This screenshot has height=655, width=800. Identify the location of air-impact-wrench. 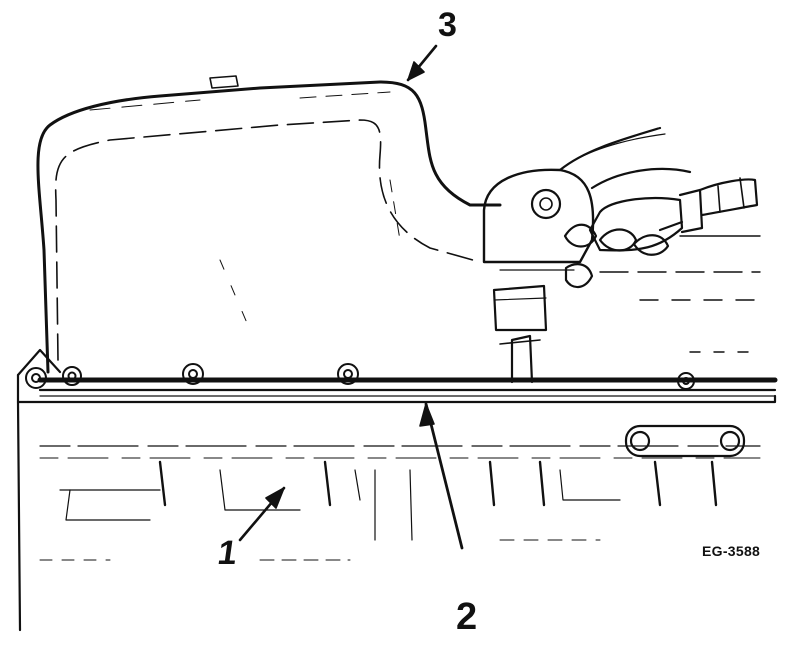
(620, 276).